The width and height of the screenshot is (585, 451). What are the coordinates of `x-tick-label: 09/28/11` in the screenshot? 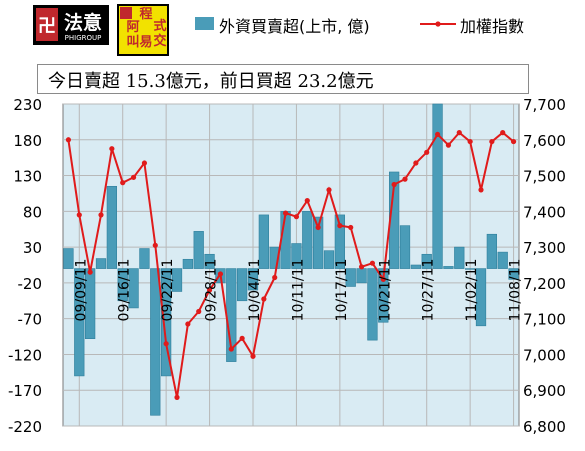 It's located at (212, 290).